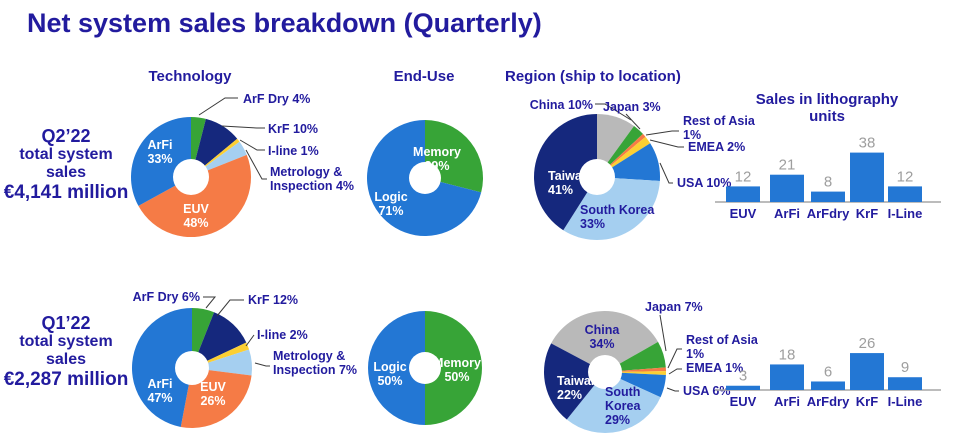 Image resolution: width=974 pixels, height=438 pixels. What do you see at coordinates (282, 335) in the screenshot?
I see `q1-technology-callout-i-line: I-line 2%` at bounding box center [282, 335].